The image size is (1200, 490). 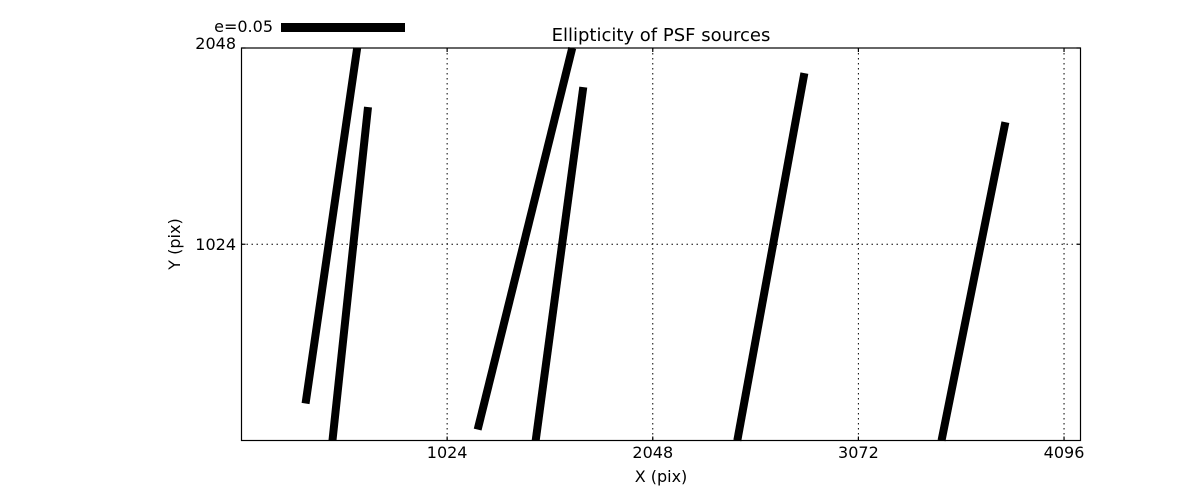 I want to click on x-tick-label: 1024, so click(x=447, y=452).